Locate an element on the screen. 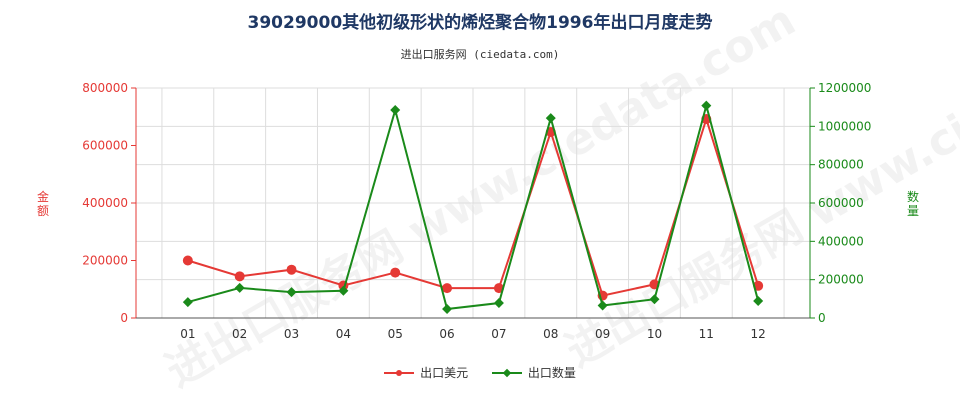 This screenshot has width=960, height=400. legend-swatch-green is located at coordinates (506, 373).